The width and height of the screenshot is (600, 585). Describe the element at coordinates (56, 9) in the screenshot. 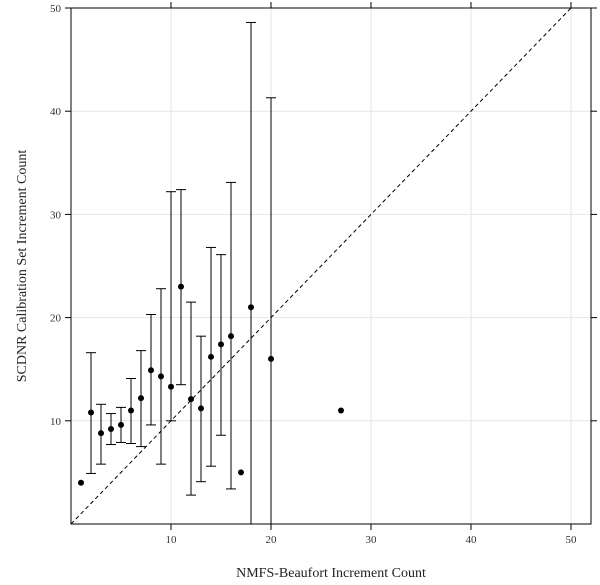

I see `y-tick-label: 50` at that location.